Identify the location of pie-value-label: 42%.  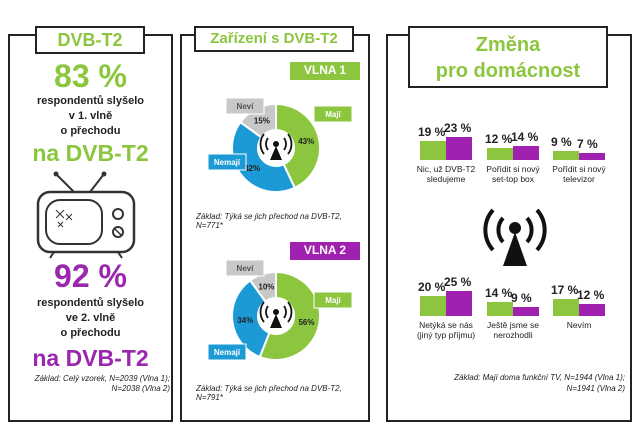
(252, 168).